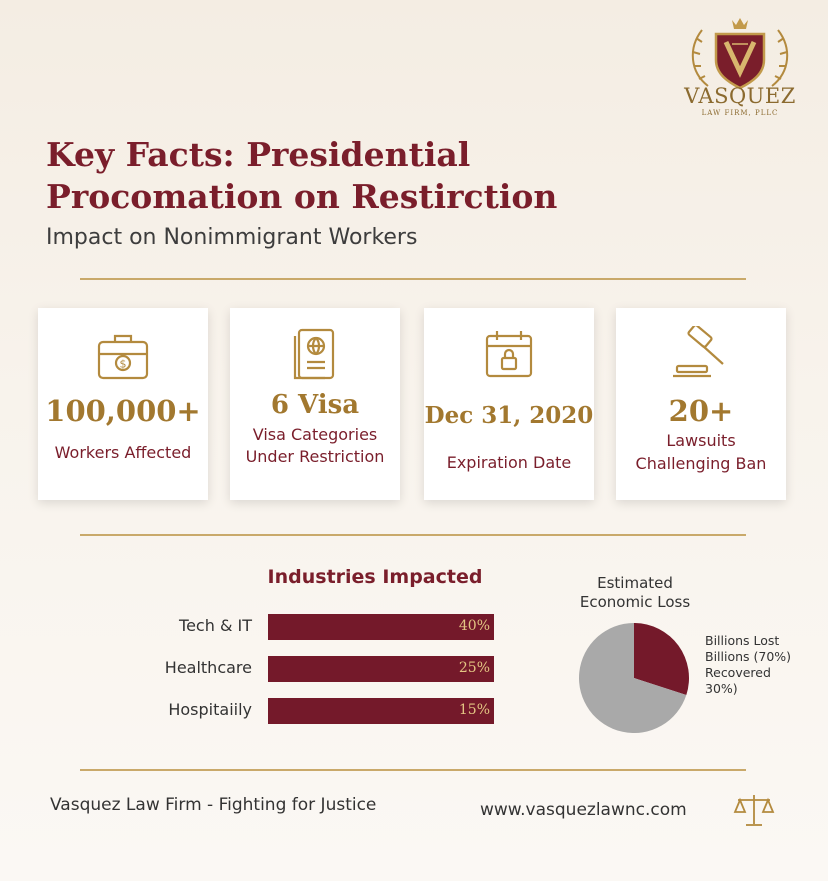 The height and width of the screenshot is (881, 828). I want to click on economic-loss-pie-chart, so click(634, 678).